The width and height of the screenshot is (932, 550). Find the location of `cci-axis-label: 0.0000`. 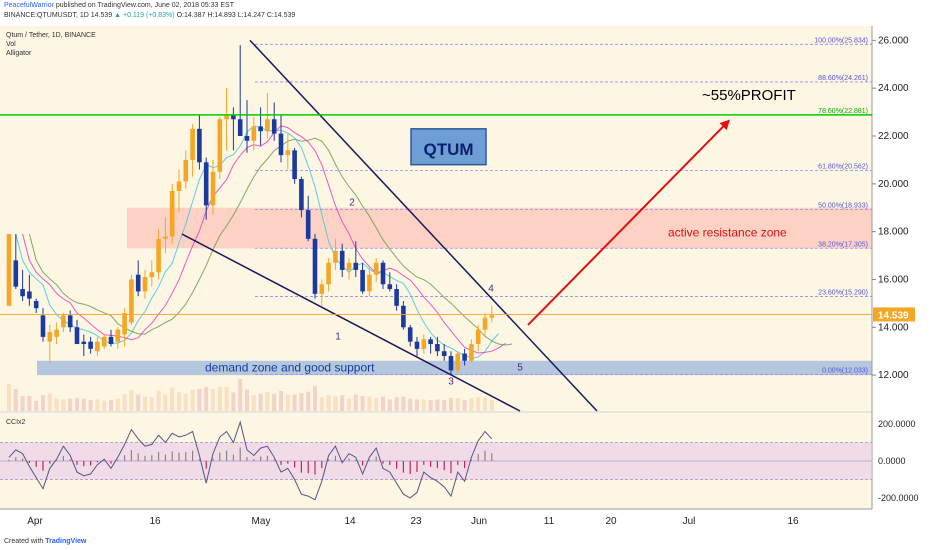

cci-axis-label: 0.0000 is located at coordinates (892, 461).